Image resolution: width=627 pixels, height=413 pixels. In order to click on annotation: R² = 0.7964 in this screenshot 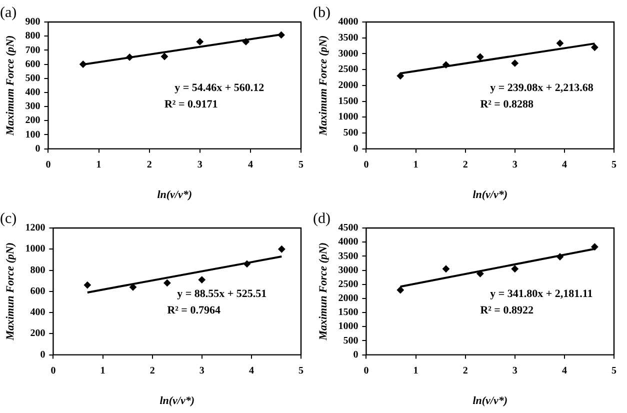, I will do `click(194, 310)`.